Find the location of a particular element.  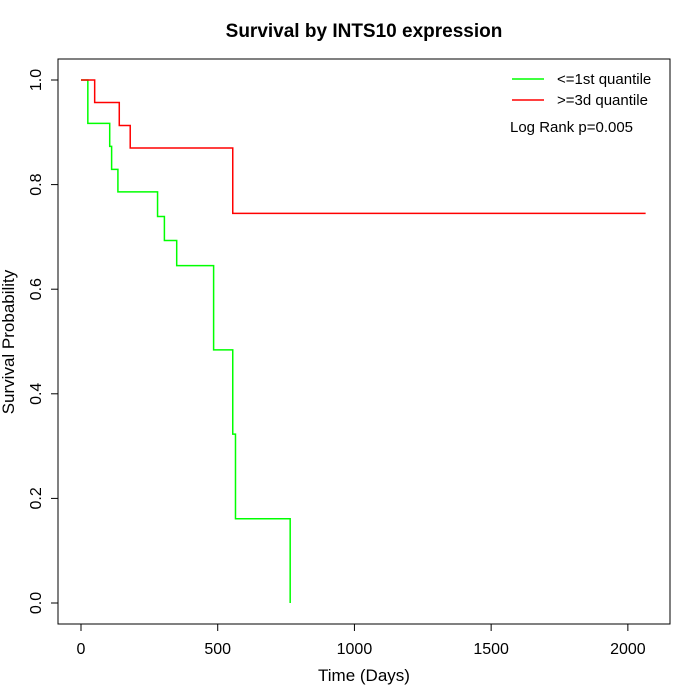

legend: <=1st quantile >=3d quantile is located at coordinates (581, 90).